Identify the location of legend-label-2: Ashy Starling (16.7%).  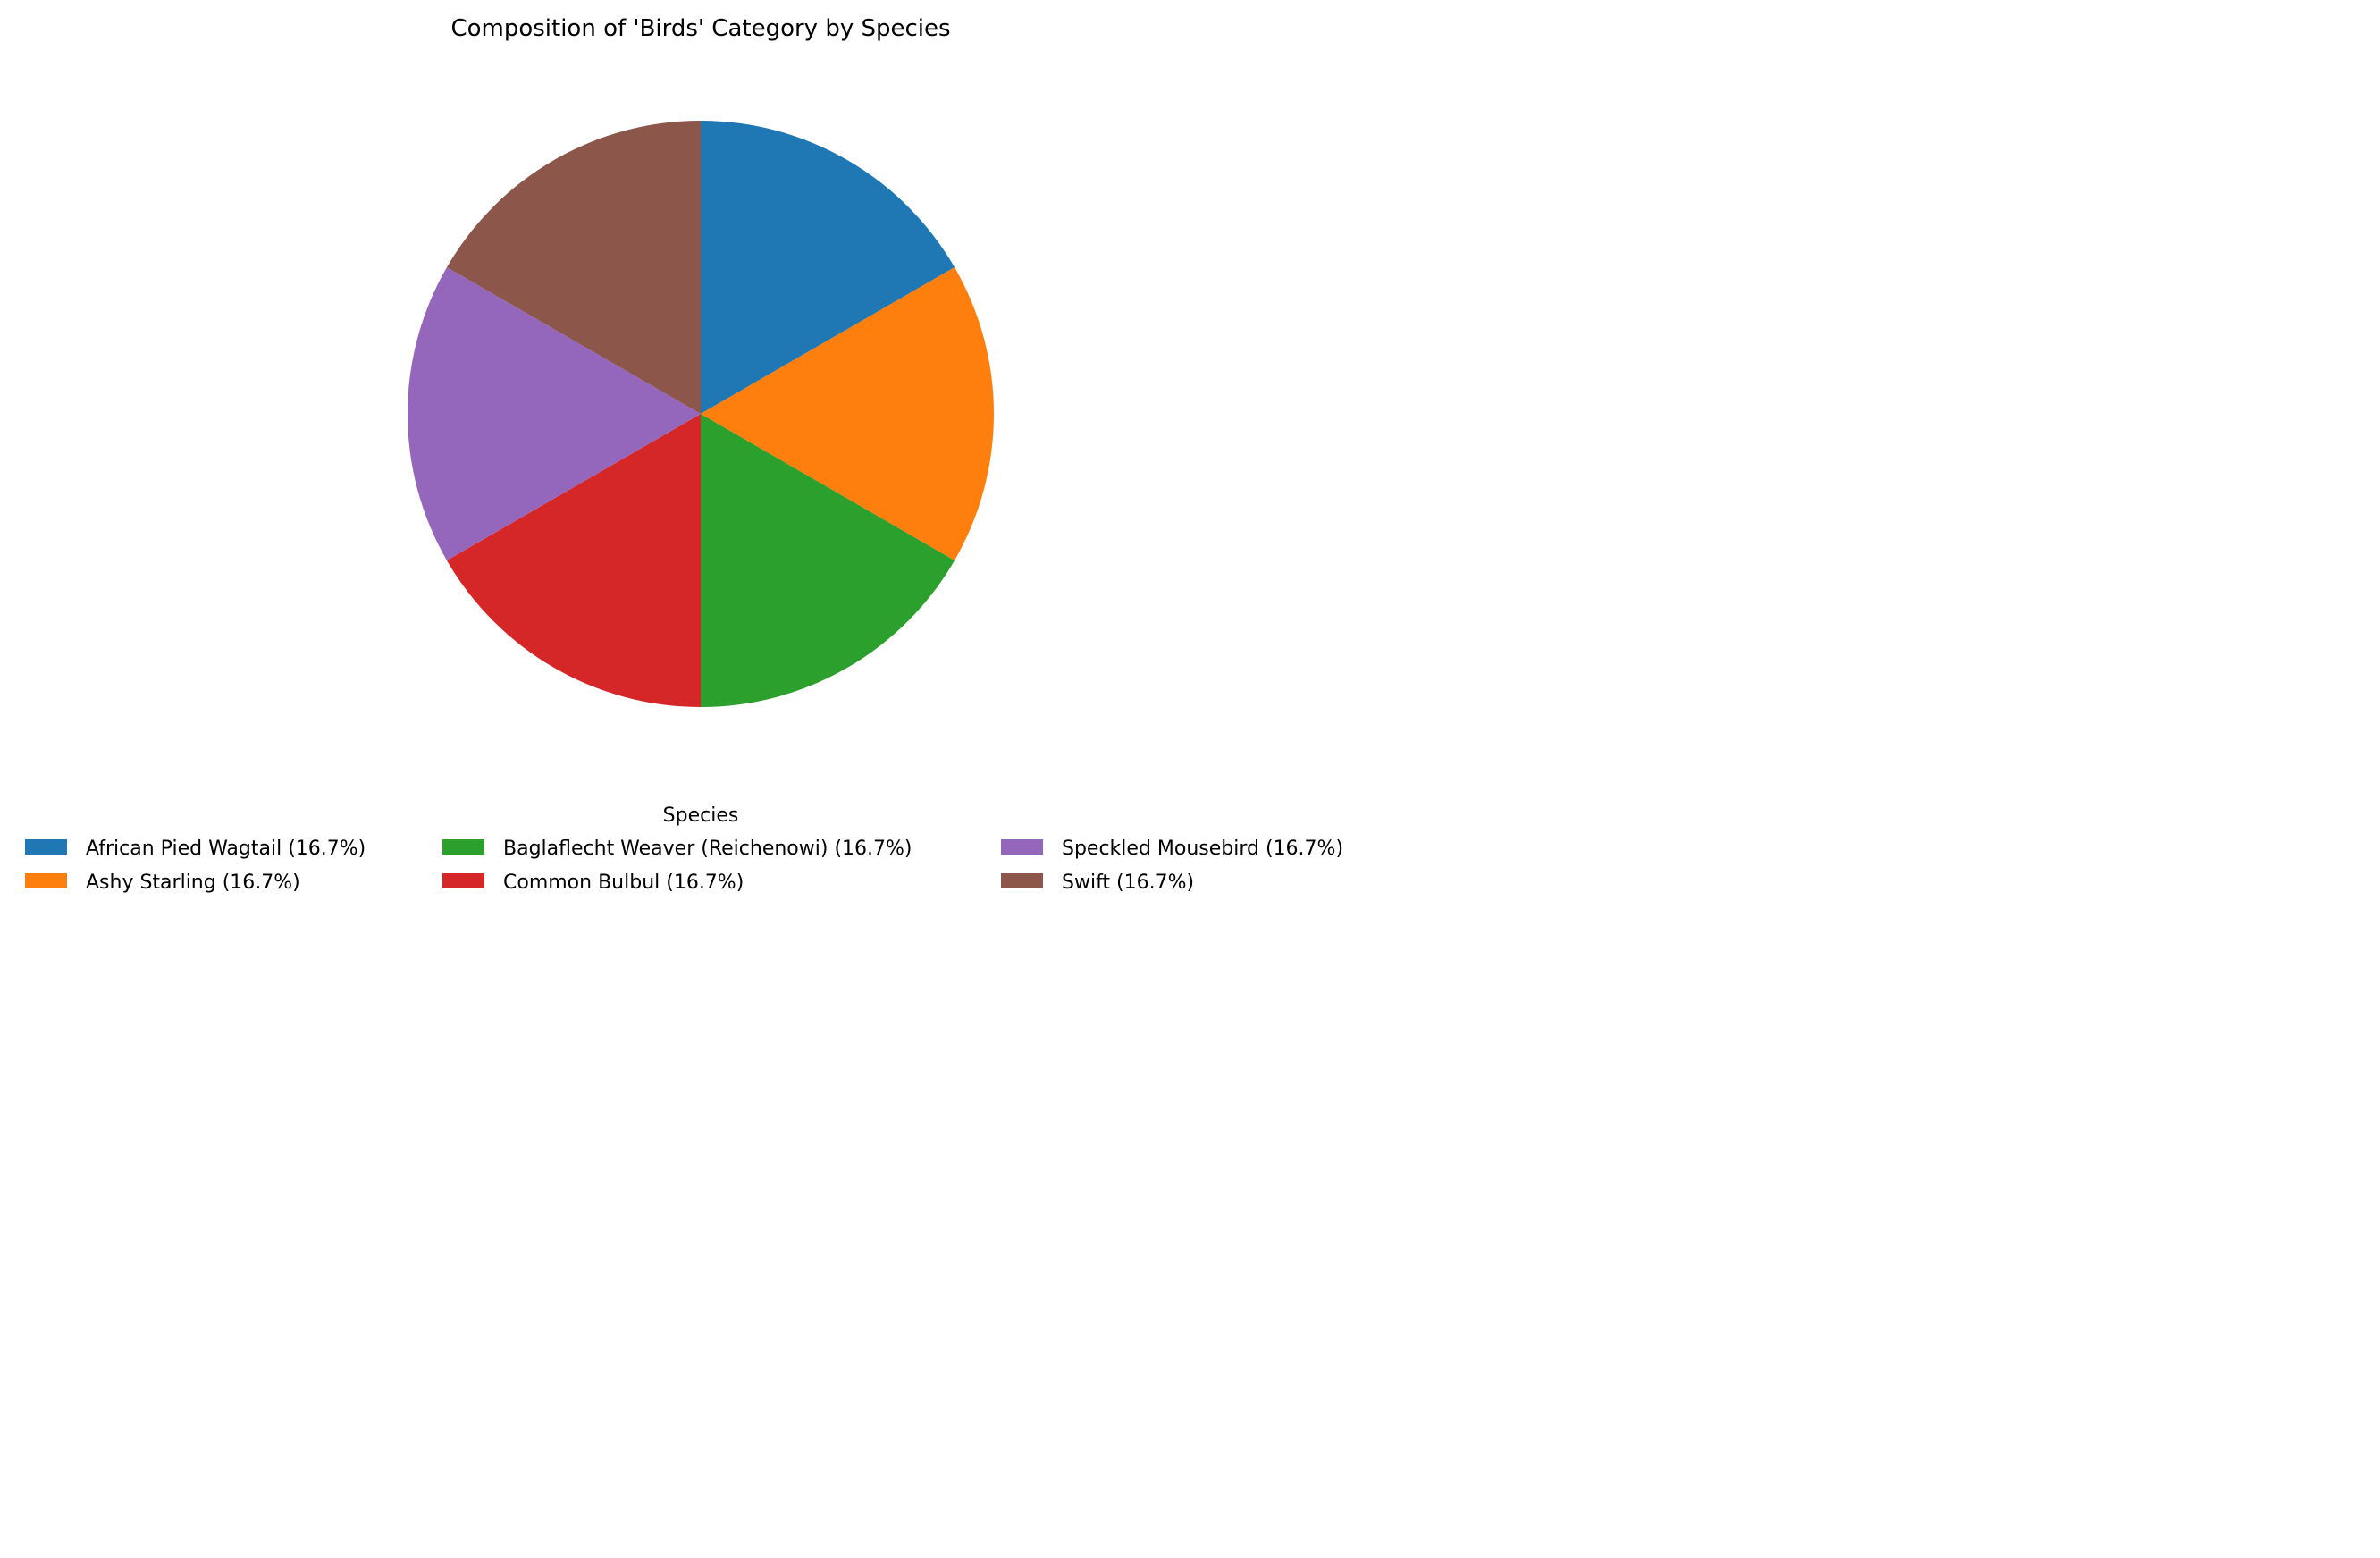
(193, 883).